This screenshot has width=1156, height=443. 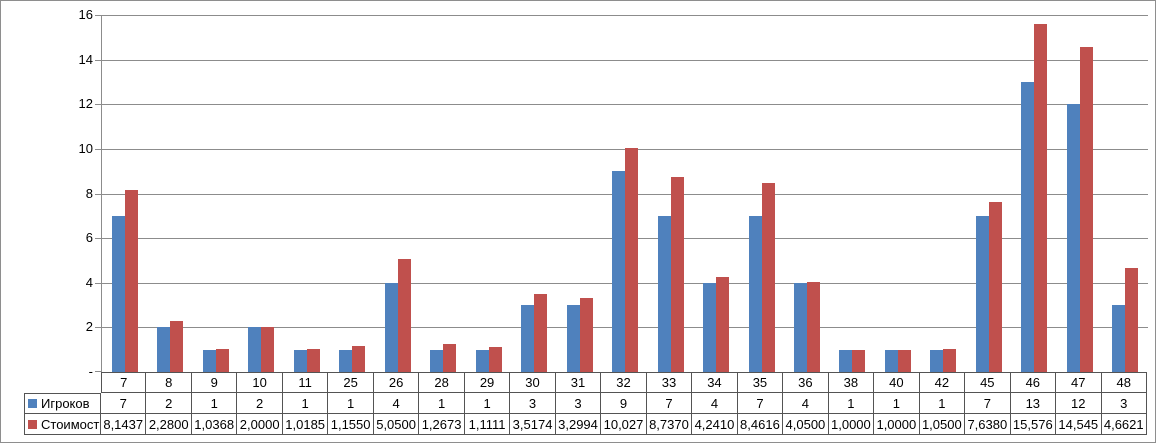 What do you see at coordinates (715, 382) in the screenshot?
I see `table-header-cell: 34` at bounding box center [715, 382].